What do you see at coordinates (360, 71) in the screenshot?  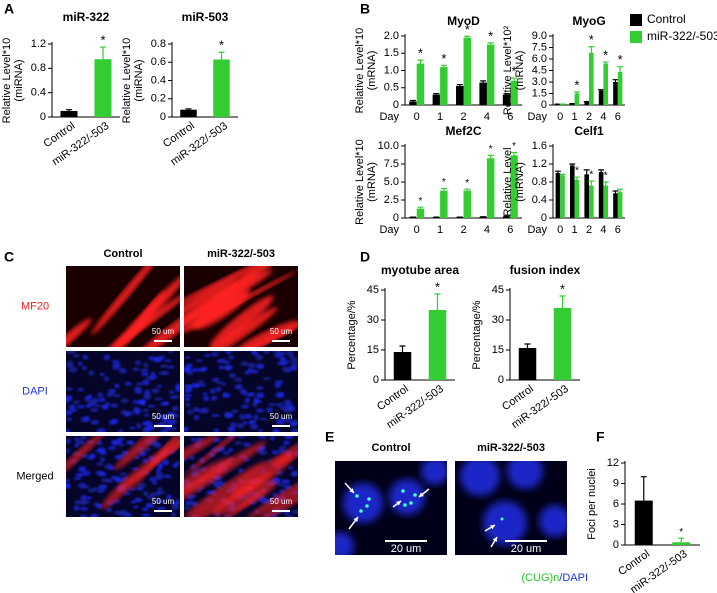 I see `y-axis-label: Relative Level*10` at bounding box center [360, 71].